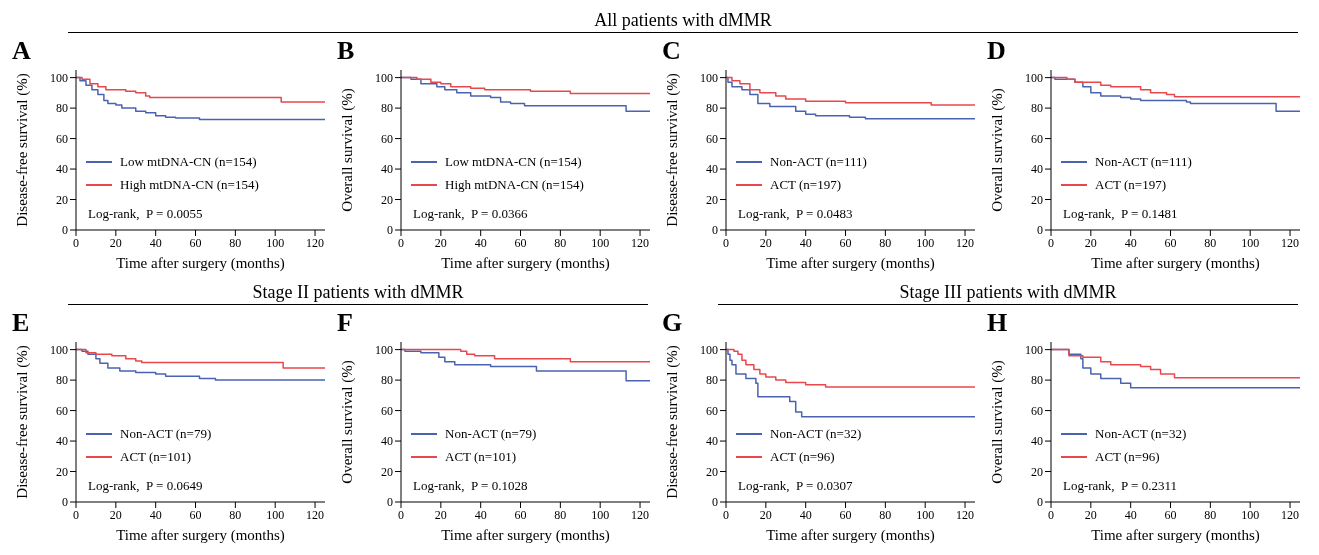 The height and width of the screenshot is (555, 1319). Describe the element at coordinates (795, 214) in the screenshot. I see `annotation: Log-rank, P = 0.0483` at that location.